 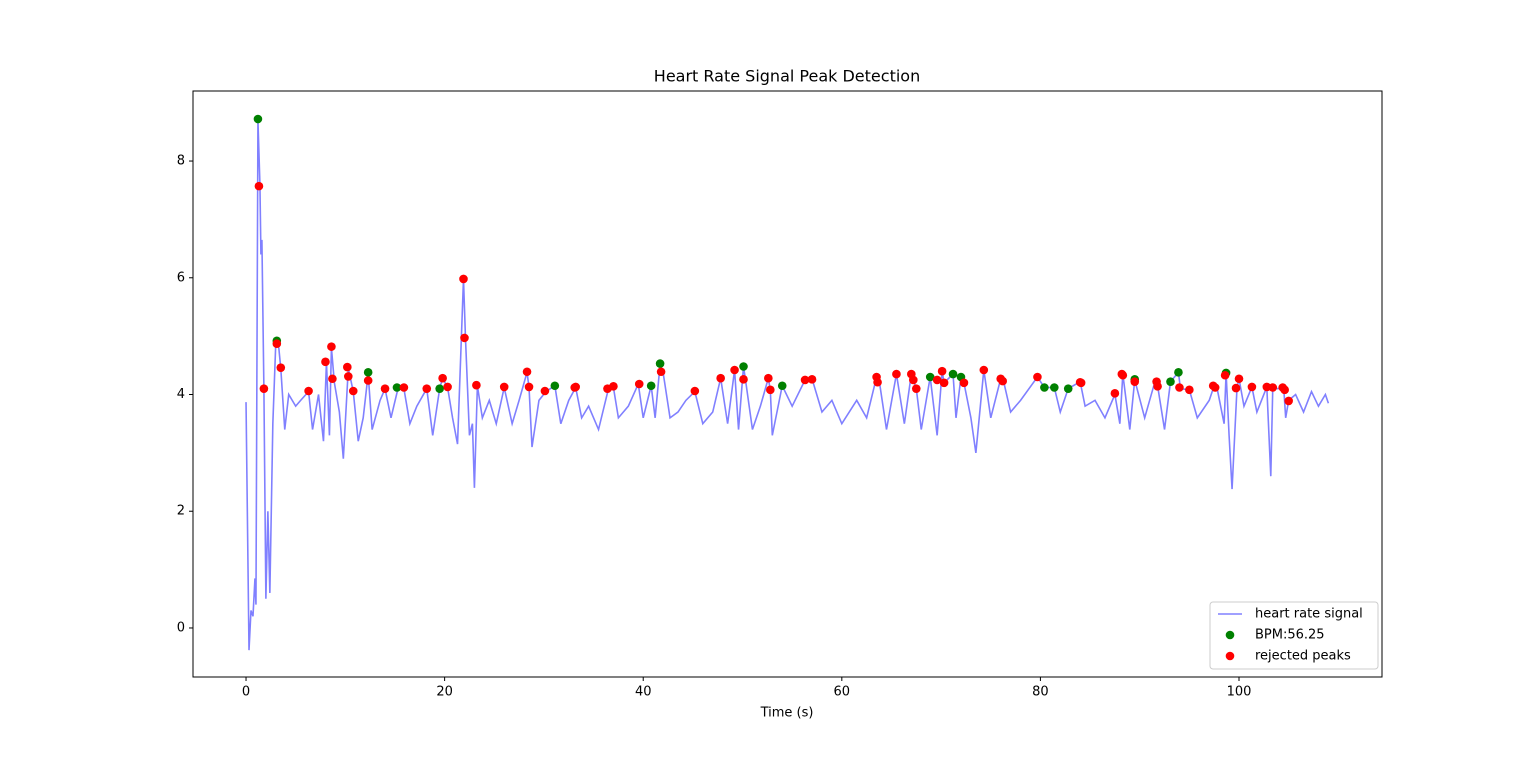 What do you see at coordinates (181, 277) in the screenshot?
I see `y-tick-label: 6` at bounding box center [181, 277].